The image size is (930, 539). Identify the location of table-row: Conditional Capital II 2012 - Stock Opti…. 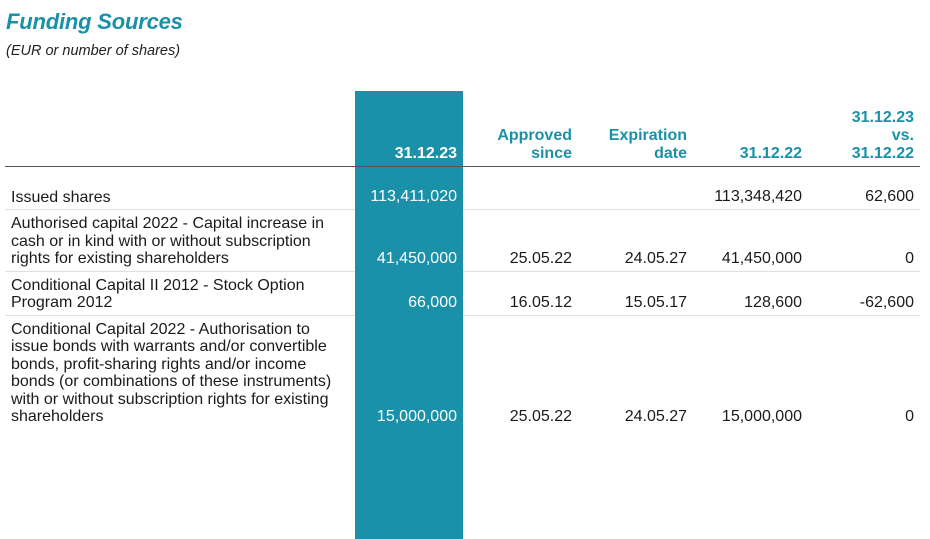
(462, 293).